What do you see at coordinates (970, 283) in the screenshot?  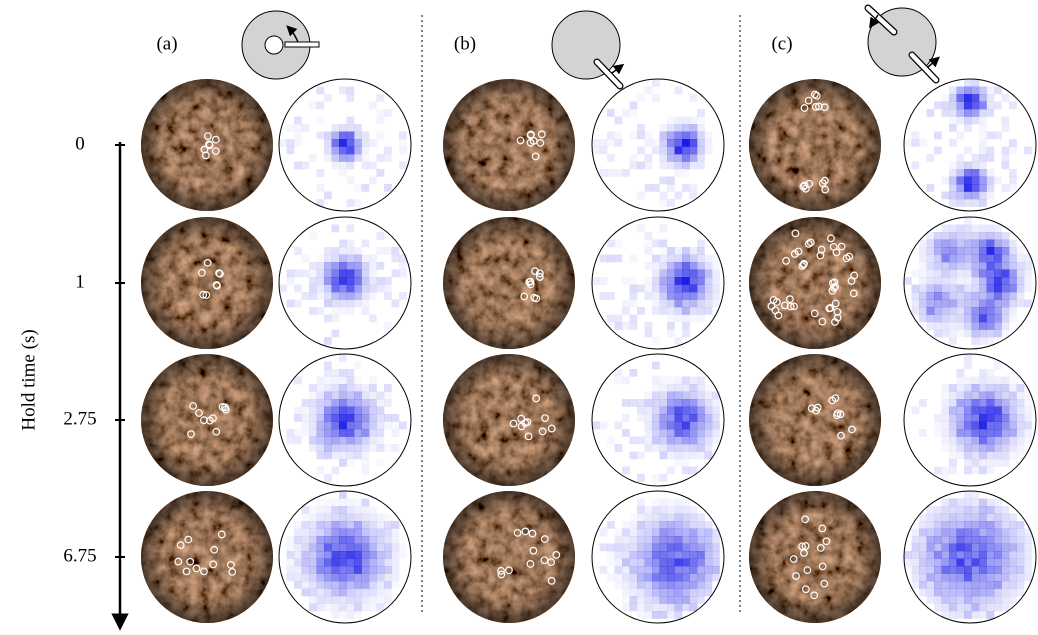 I see `heatmap-border` at bounding box center [970, 283].